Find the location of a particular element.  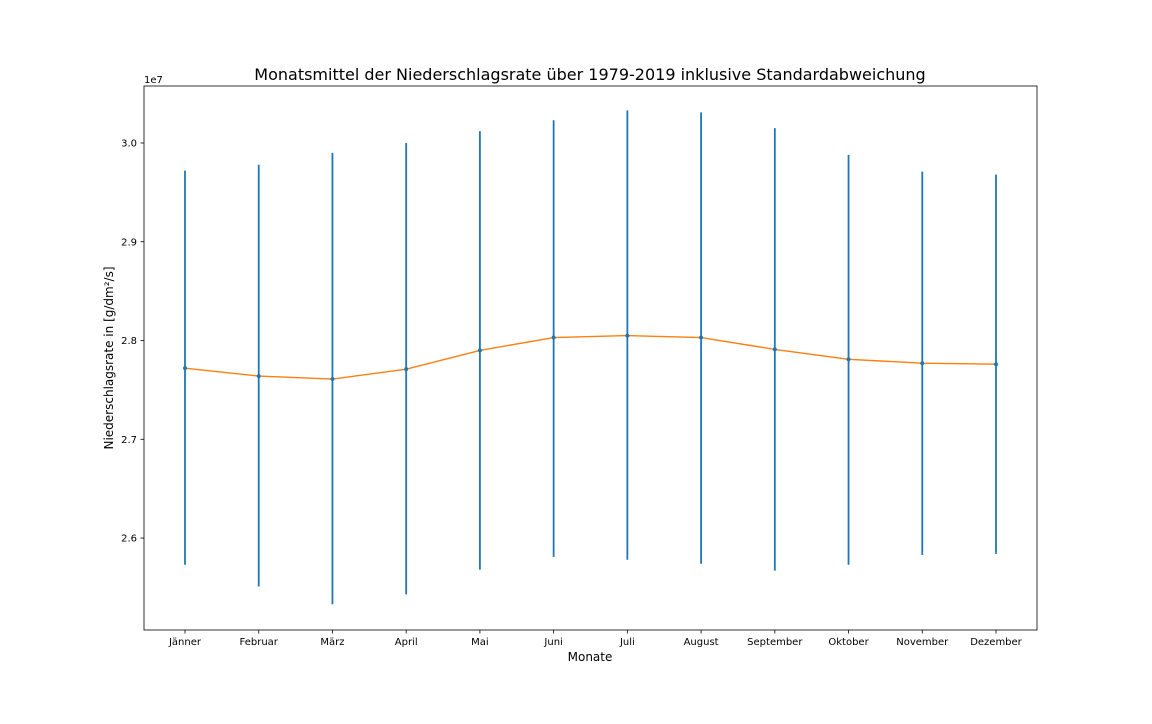

x-tick-label: Februar is located at coordinates (259, 642).